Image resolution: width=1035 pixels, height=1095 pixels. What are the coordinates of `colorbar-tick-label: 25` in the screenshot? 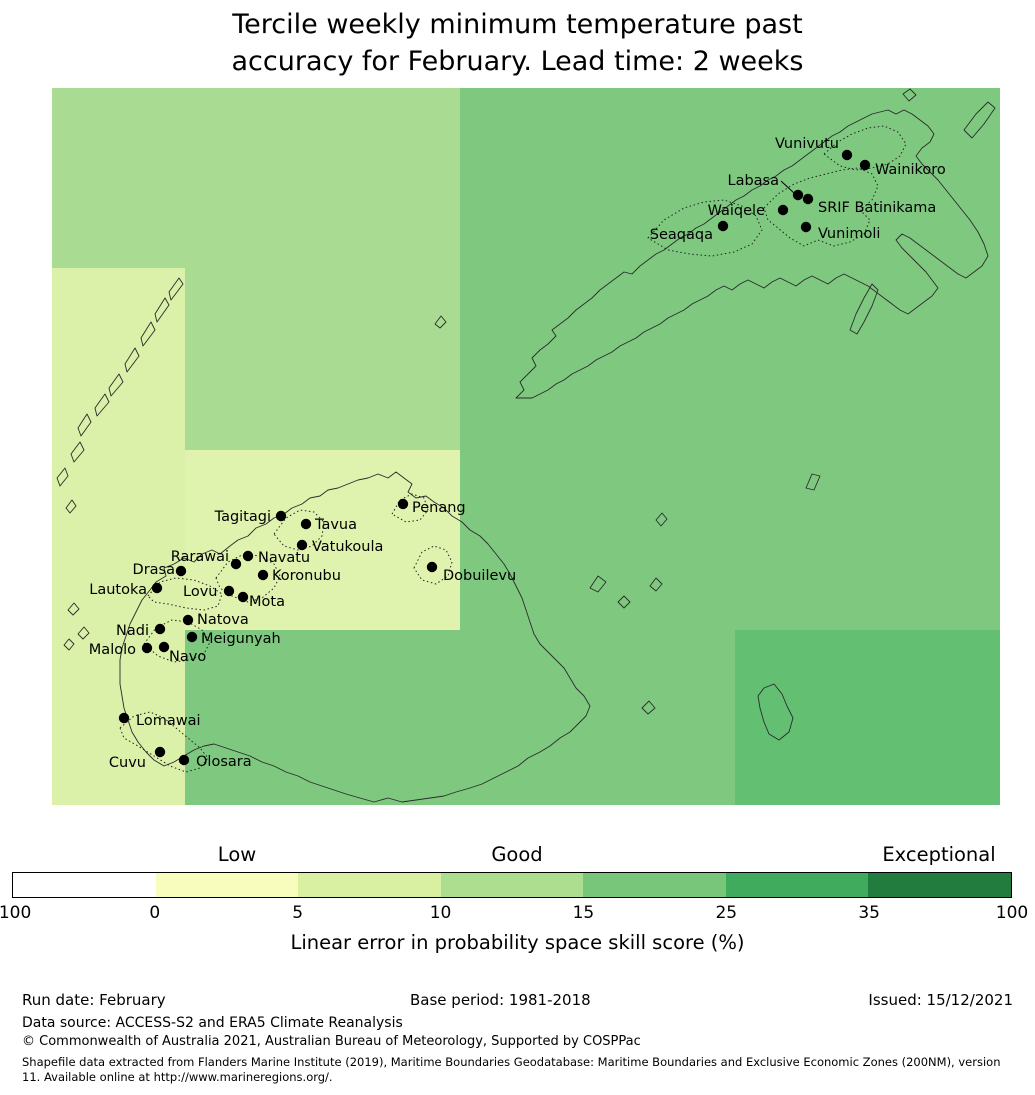 It's located at (726, 913).